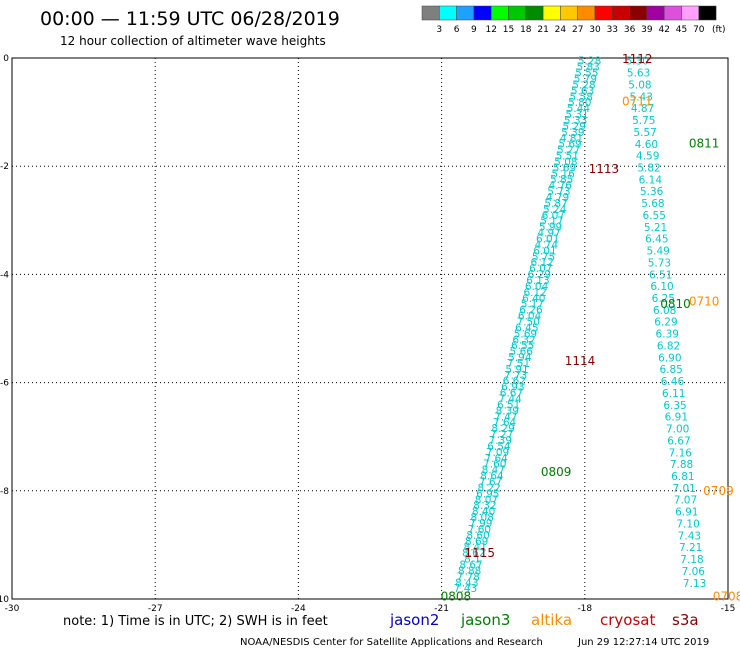 The image size is (740, 650). Describe the element at coordinates (492, 477) in the screenshot. I see `wave-height-point: 8.64` at that location.